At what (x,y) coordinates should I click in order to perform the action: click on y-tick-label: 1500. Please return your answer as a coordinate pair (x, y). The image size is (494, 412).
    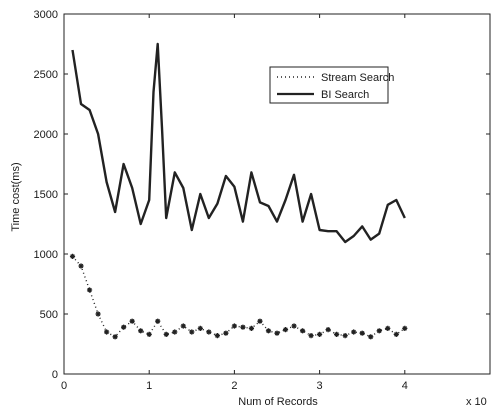
    Looking at the image, I should click on (46, 195).